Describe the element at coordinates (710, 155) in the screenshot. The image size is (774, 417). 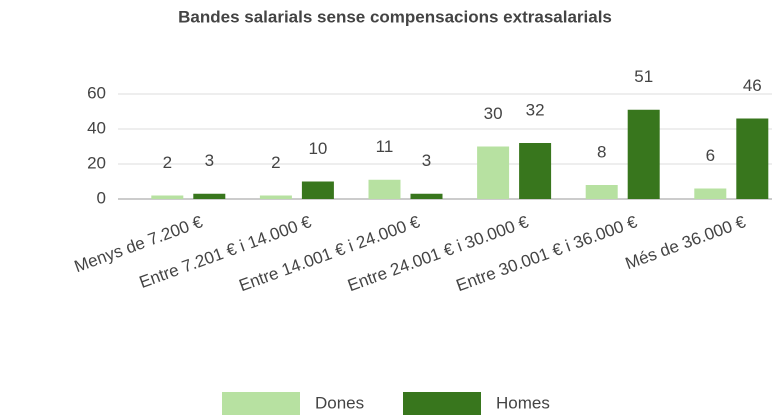
I see `value-label: 6` at that location.